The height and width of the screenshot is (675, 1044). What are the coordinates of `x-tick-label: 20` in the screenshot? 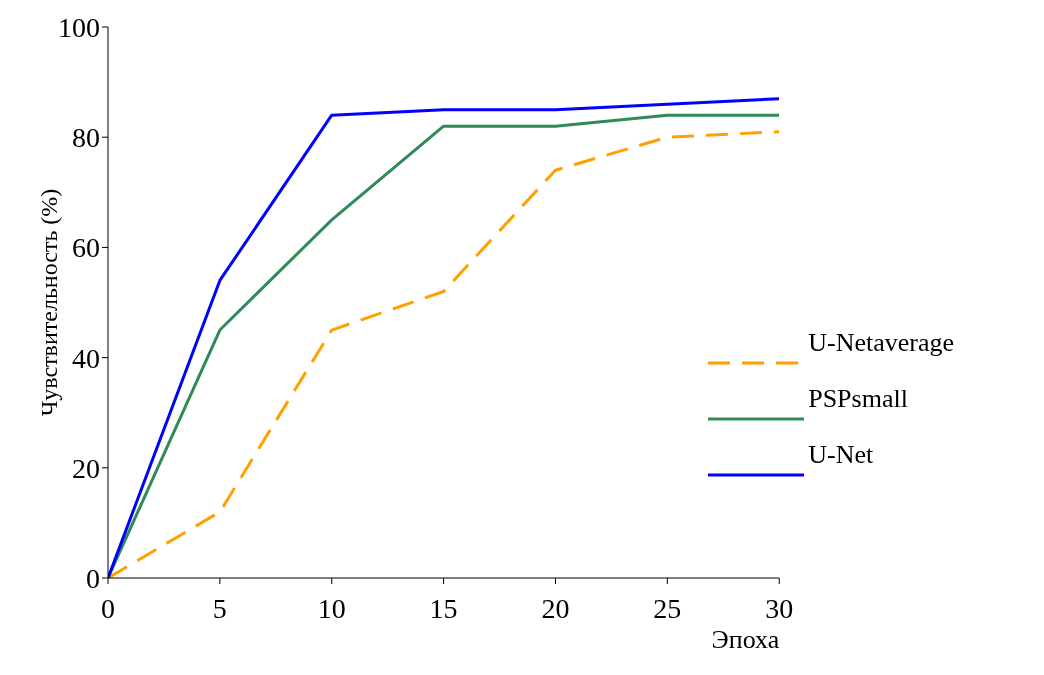 It's located at (555, 608).